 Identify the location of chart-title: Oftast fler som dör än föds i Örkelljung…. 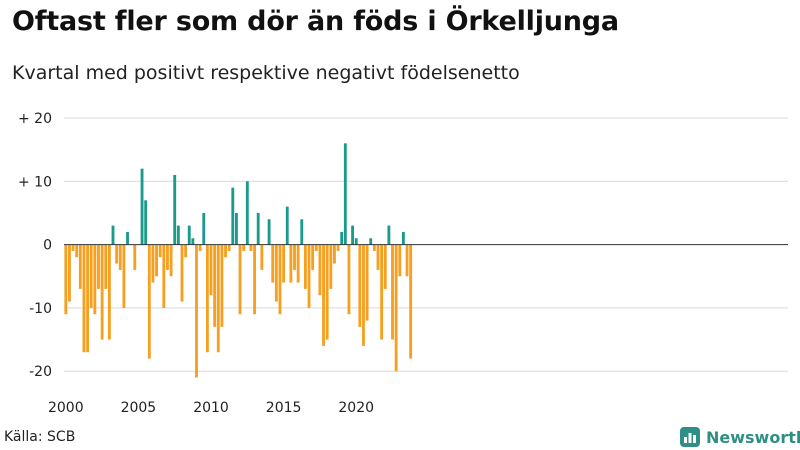
(315, 21).